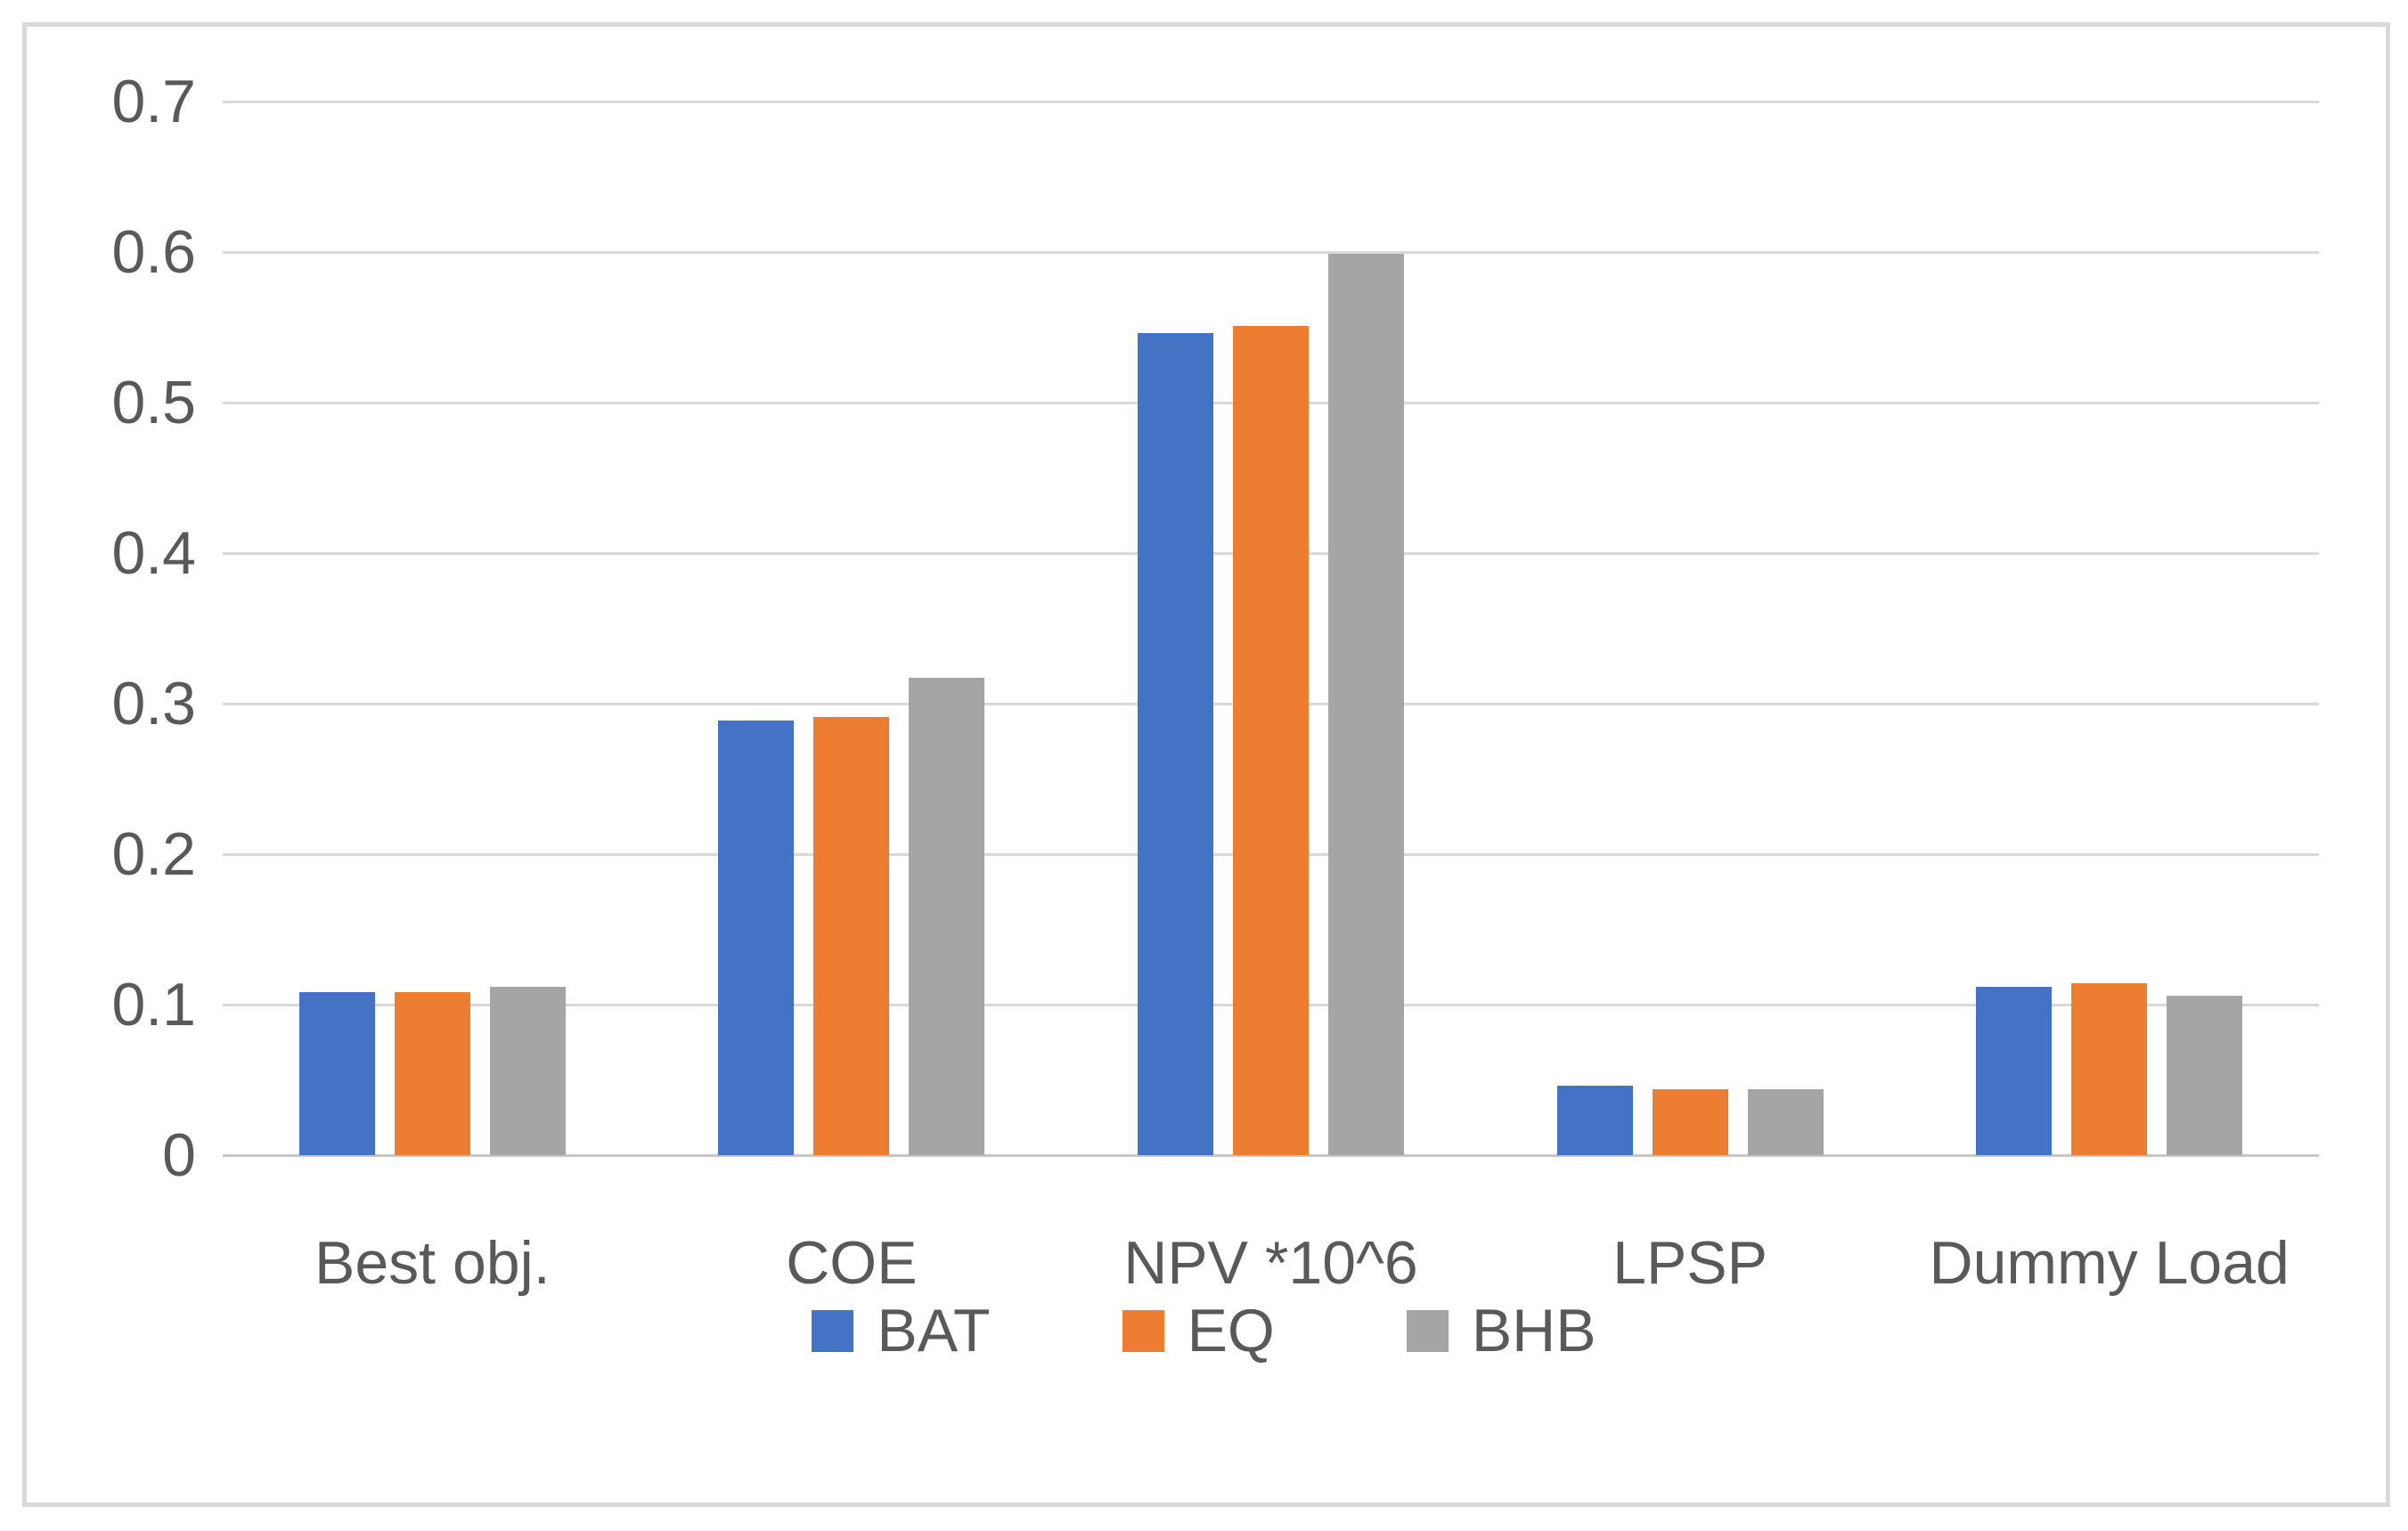 This screenshot has height=1531, width=2408. I want to click on legend-item-EQ: EQ, so click(1198, 1331).